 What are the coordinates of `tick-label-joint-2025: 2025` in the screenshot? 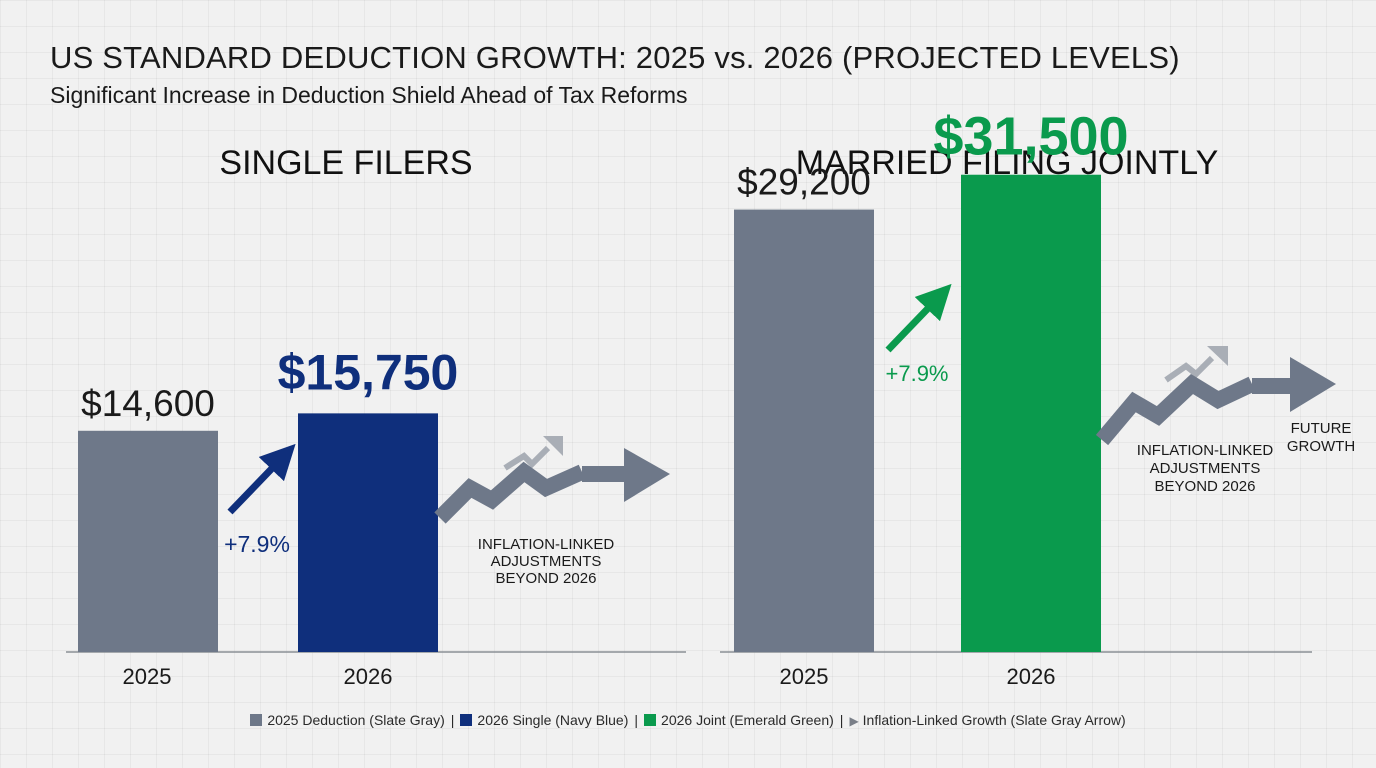 It's located at (804, 676).